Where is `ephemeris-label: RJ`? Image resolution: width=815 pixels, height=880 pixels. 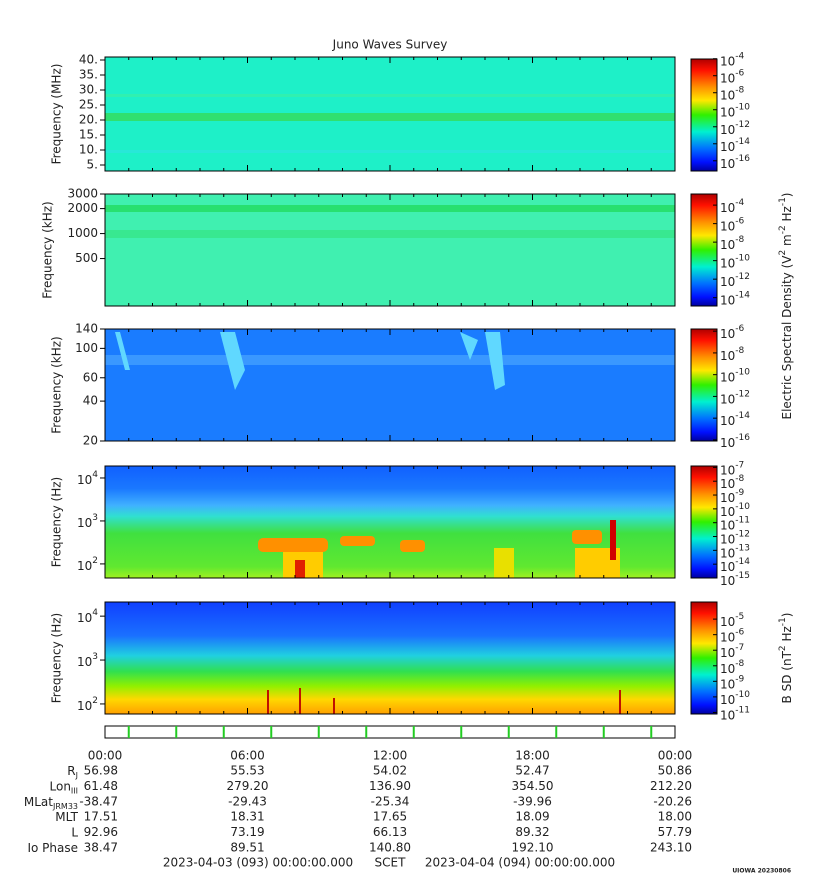 ephemeris-label: RJ is located at coordinates (72, 772).